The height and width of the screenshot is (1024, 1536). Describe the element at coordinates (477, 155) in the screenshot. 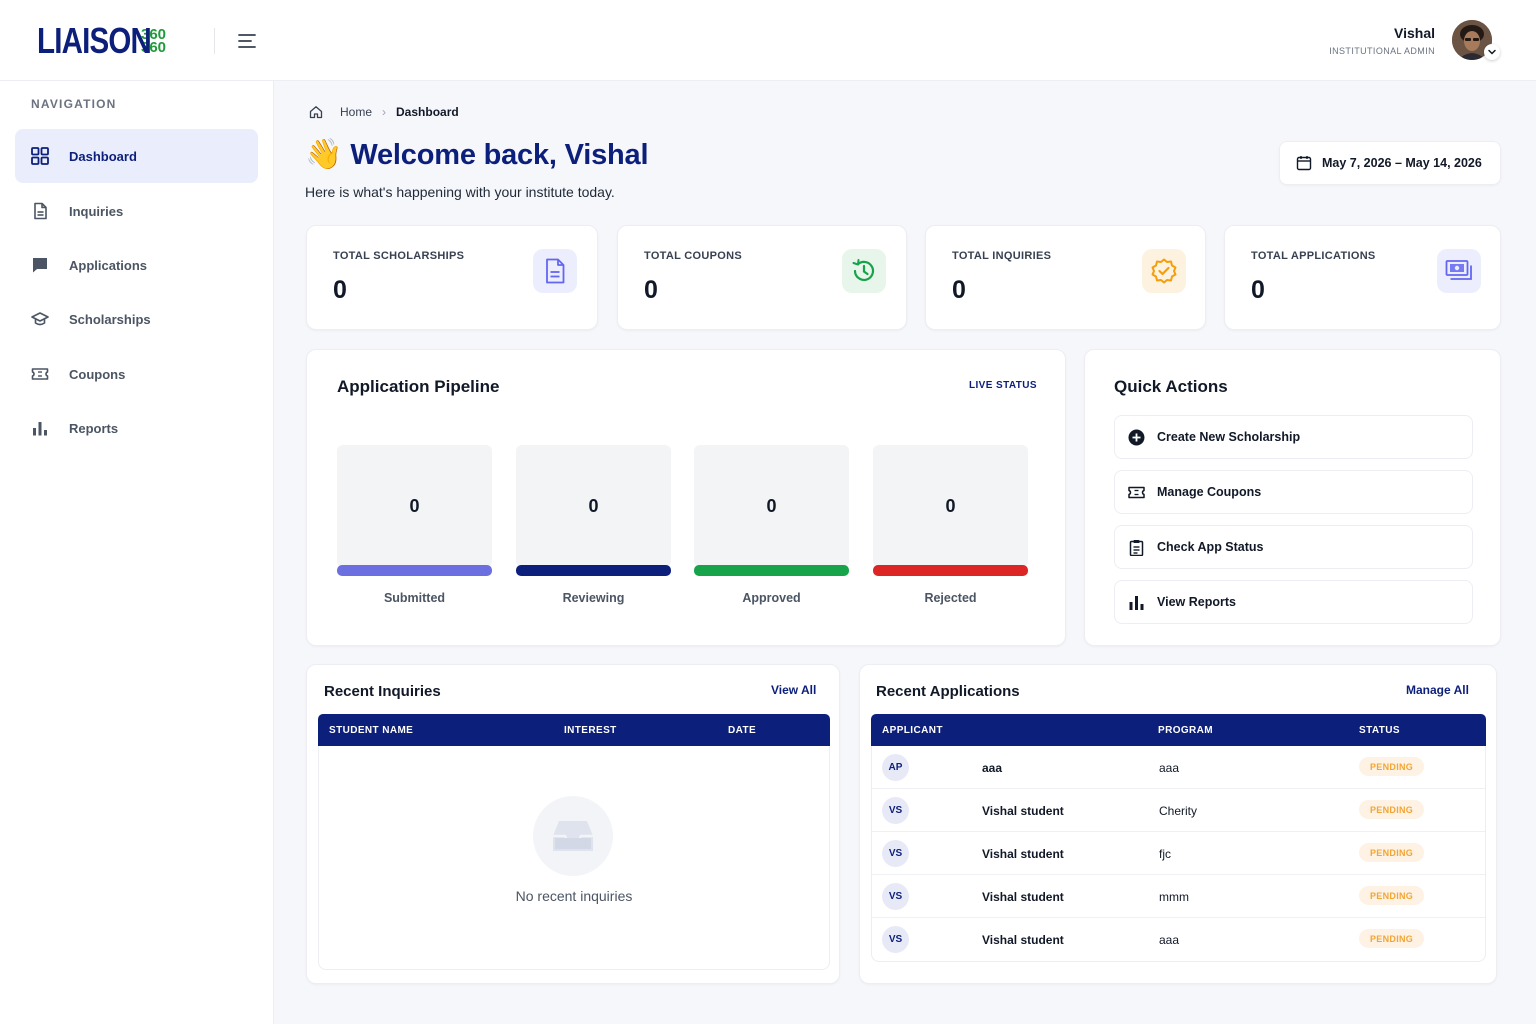

I see `welcome-heading: 👋 Welcome back, Vishal` at that location.